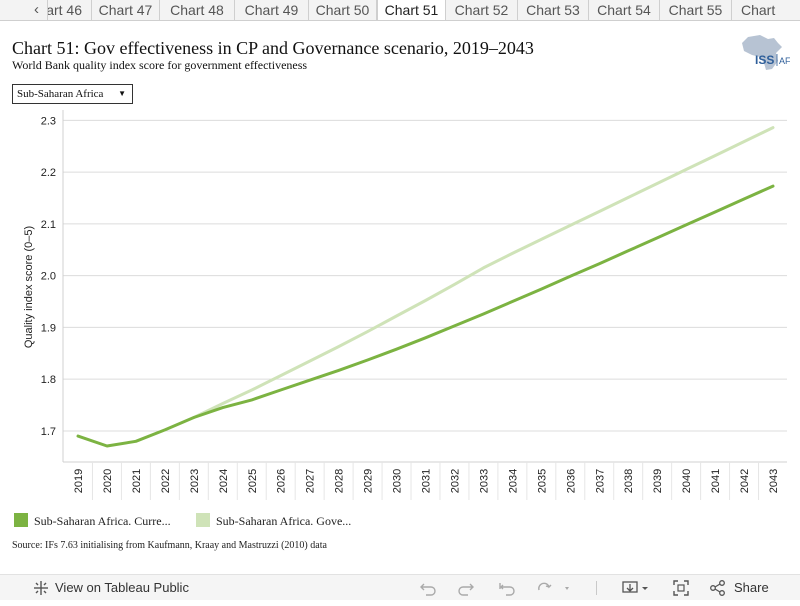 The height and width of the screenshot is (606, 800). Describe the element at coordinates (48, 277) in the screenshot. I see `y-tick-label: 2.0` at that location.